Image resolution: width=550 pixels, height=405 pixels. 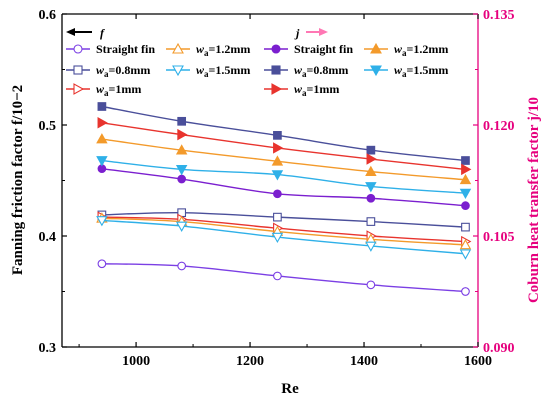 What do you see at coordinates (48, 348) in the screenshot?
I see `left-tick-label: 0.3` at bounding box center [48, 348].